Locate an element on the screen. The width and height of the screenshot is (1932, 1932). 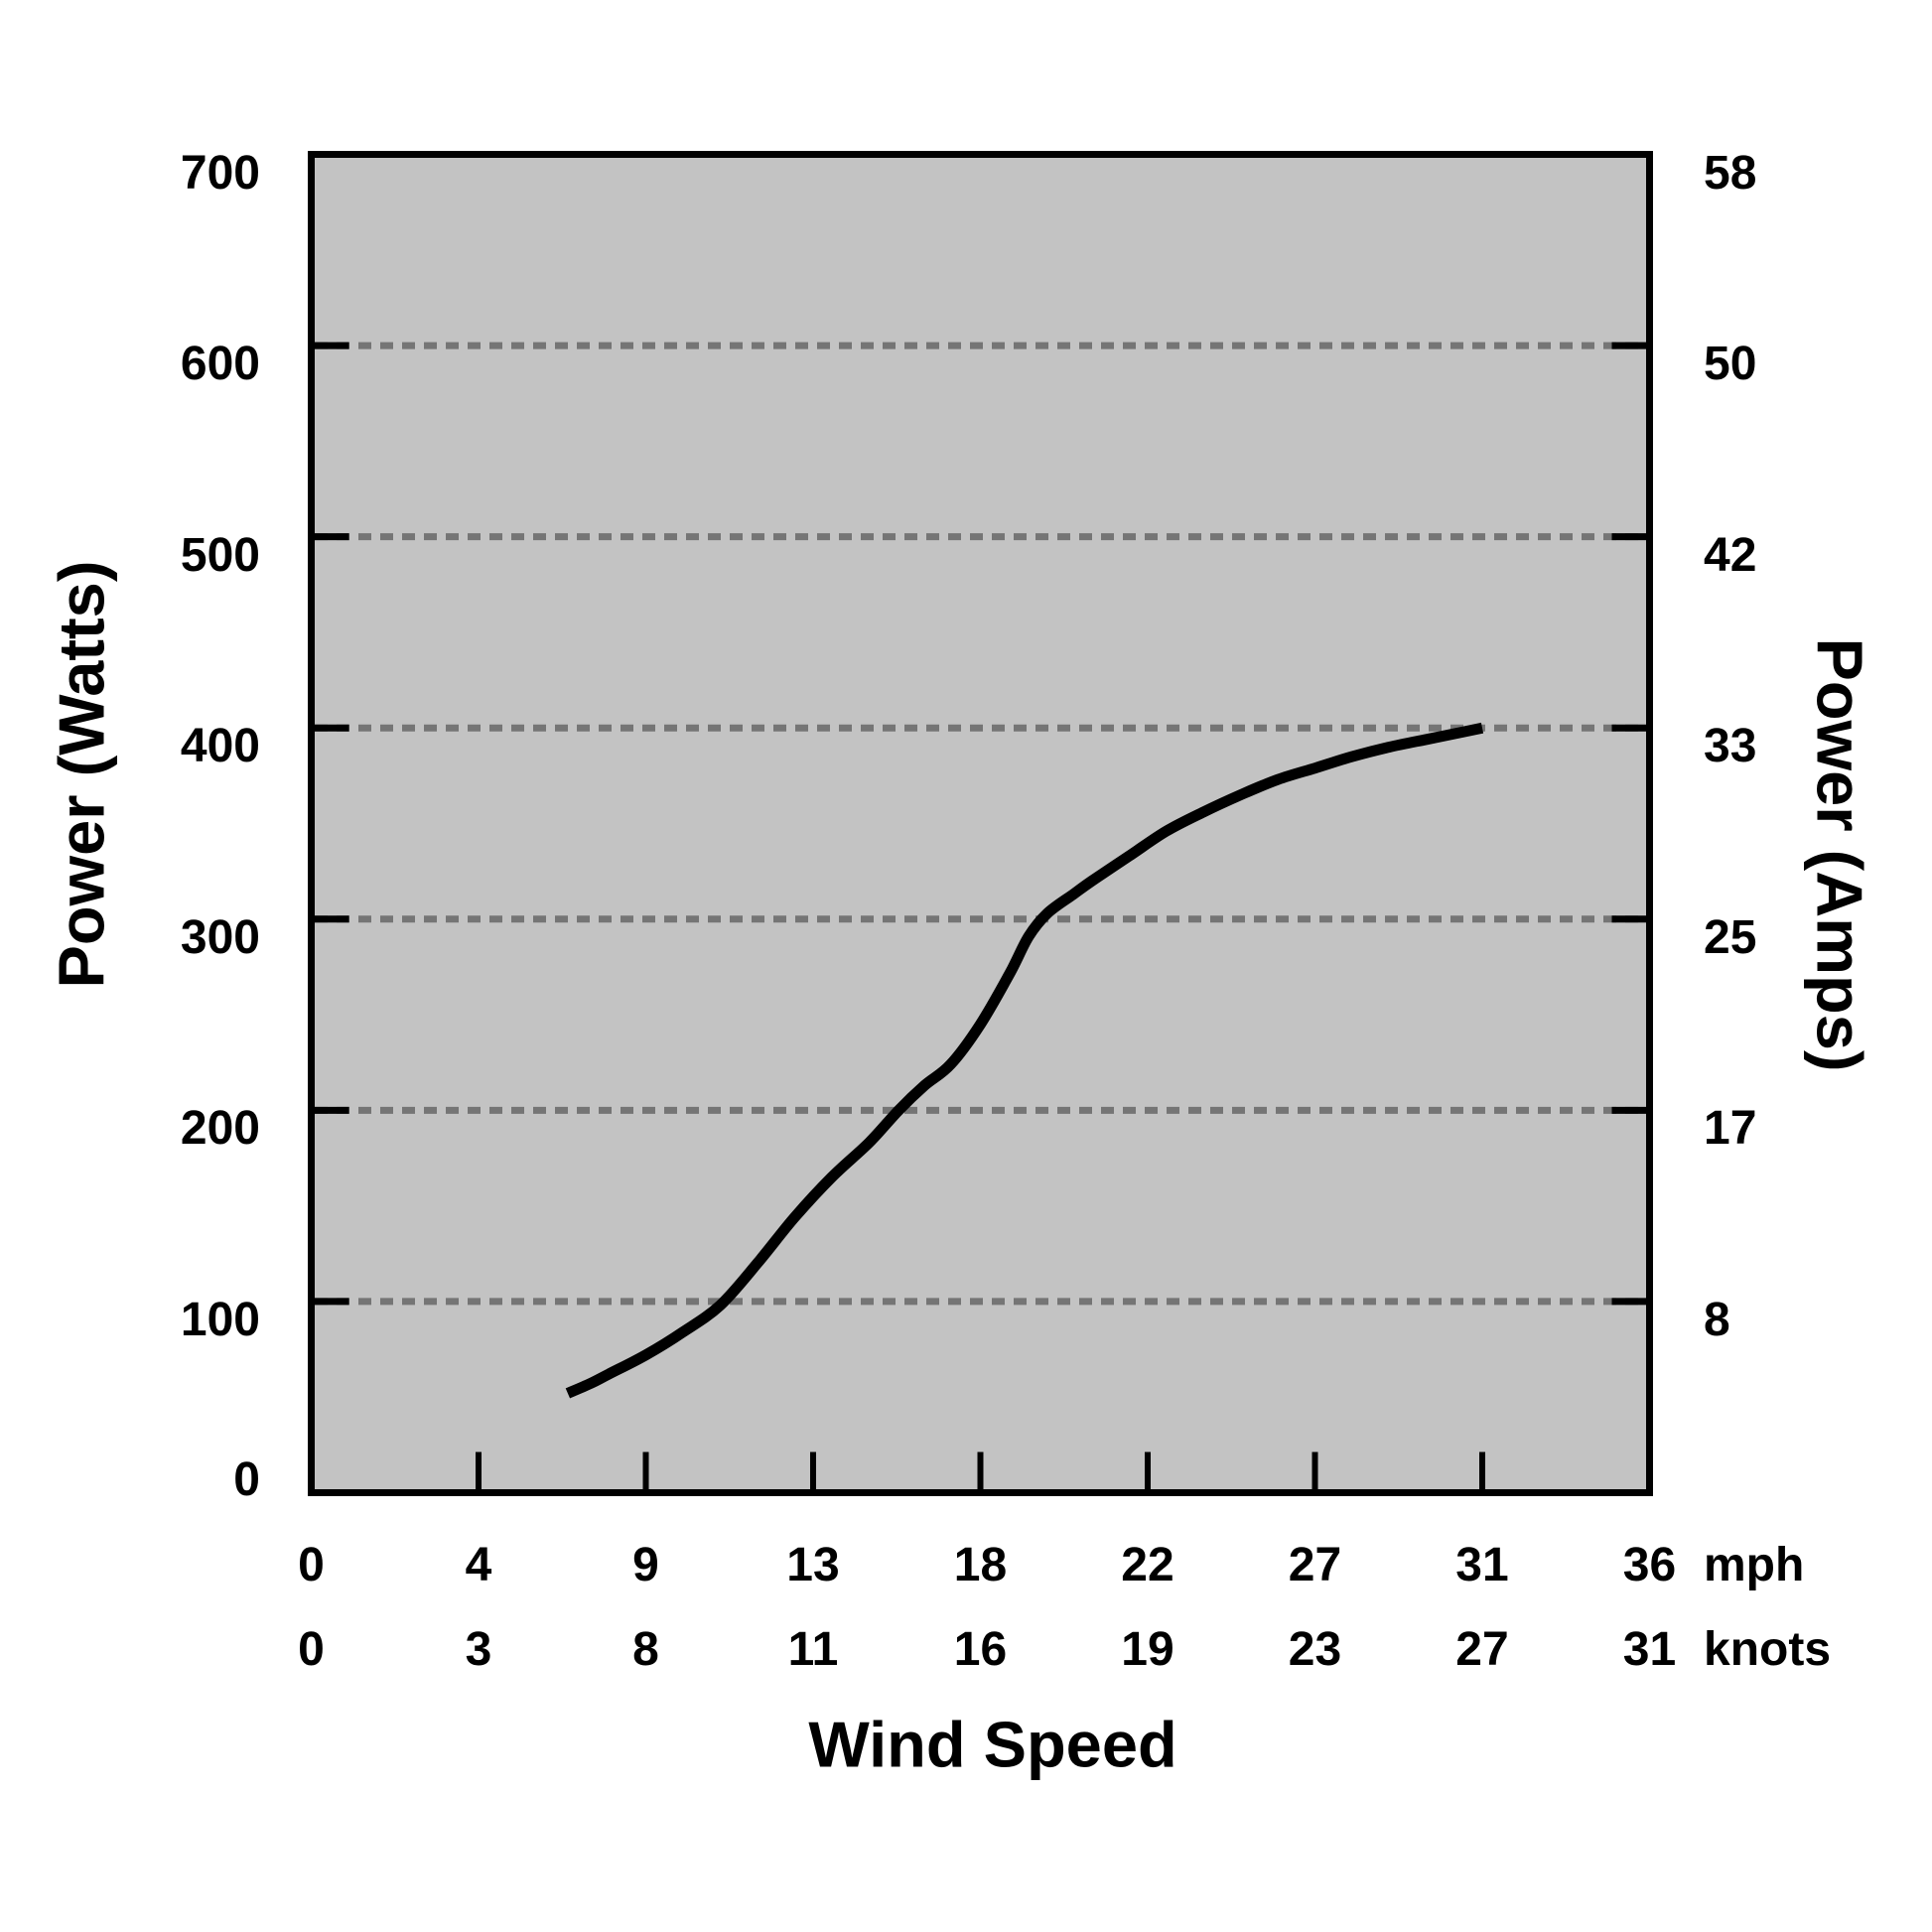
x-unit-label-knots: knots is located at coordinates (1768, 1650).